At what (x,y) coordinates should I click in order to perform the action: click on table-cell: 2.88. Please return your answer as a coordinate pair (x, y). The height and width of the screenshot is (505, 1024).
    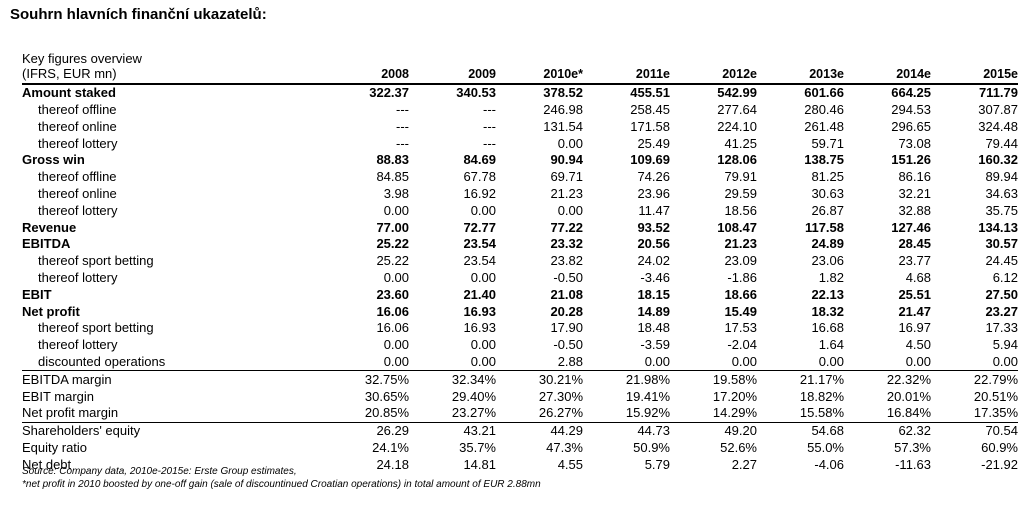
    Looking at the image, I should click on (539, 362).